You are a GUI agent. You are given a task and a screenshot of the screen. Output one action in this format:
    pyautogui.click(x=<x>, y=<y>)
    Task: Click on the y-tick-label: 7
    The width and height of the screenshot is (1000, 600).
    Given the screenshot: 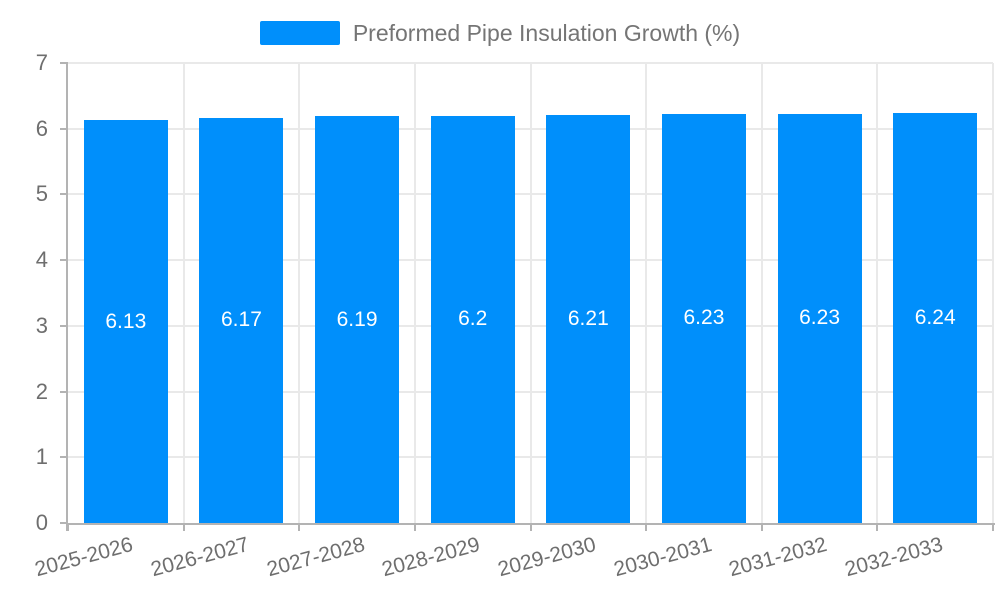 What is the action you would take?
    pyautogui.click(x=41, y=62)
    